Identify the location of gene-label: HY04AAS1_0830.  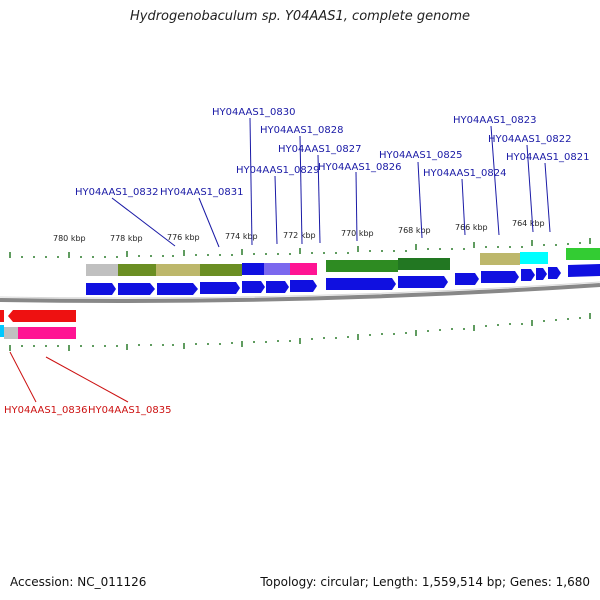
(253, 112).